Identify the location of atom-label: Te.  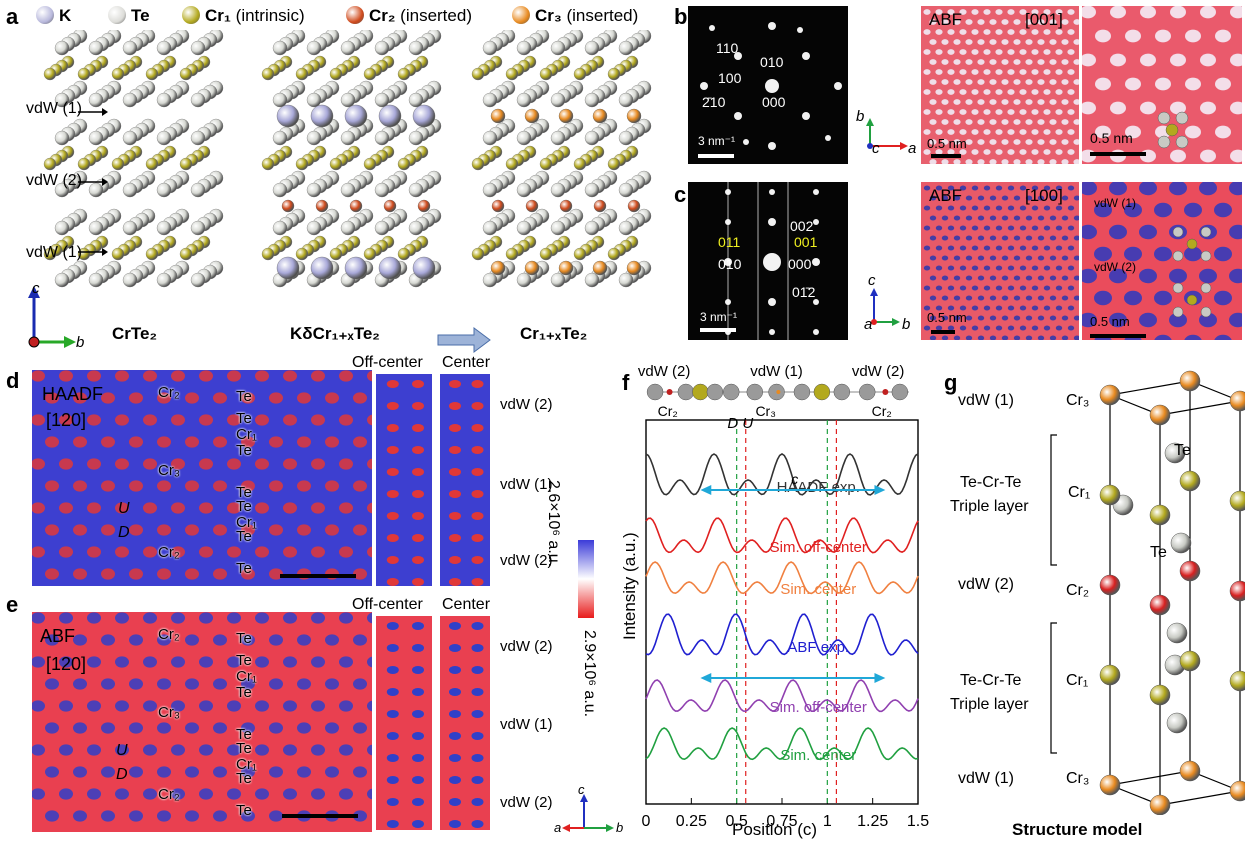
(244, 748).